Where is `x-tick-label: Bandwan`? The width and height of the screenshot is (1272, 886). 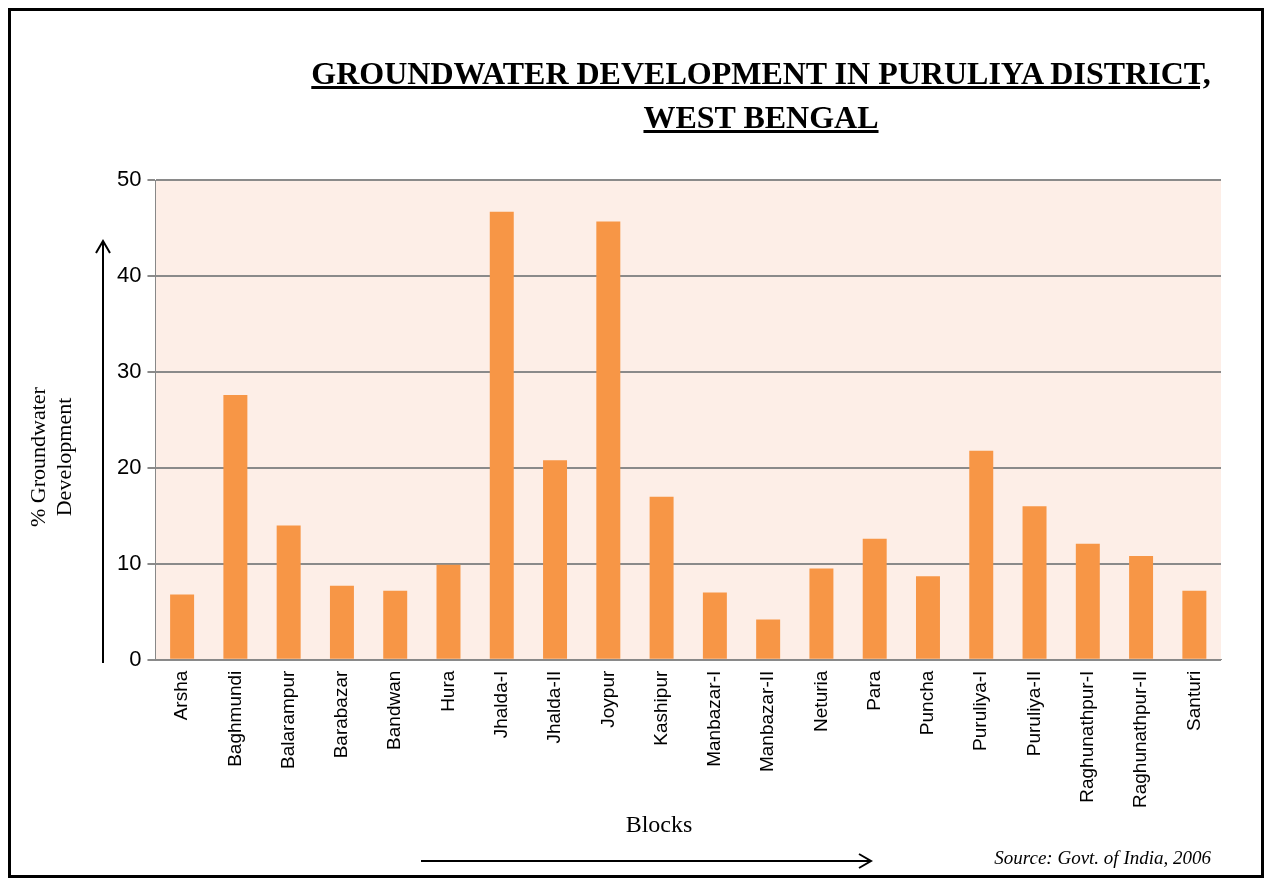 x-tick-label: Bandwan is located at coordinates (394, 710).